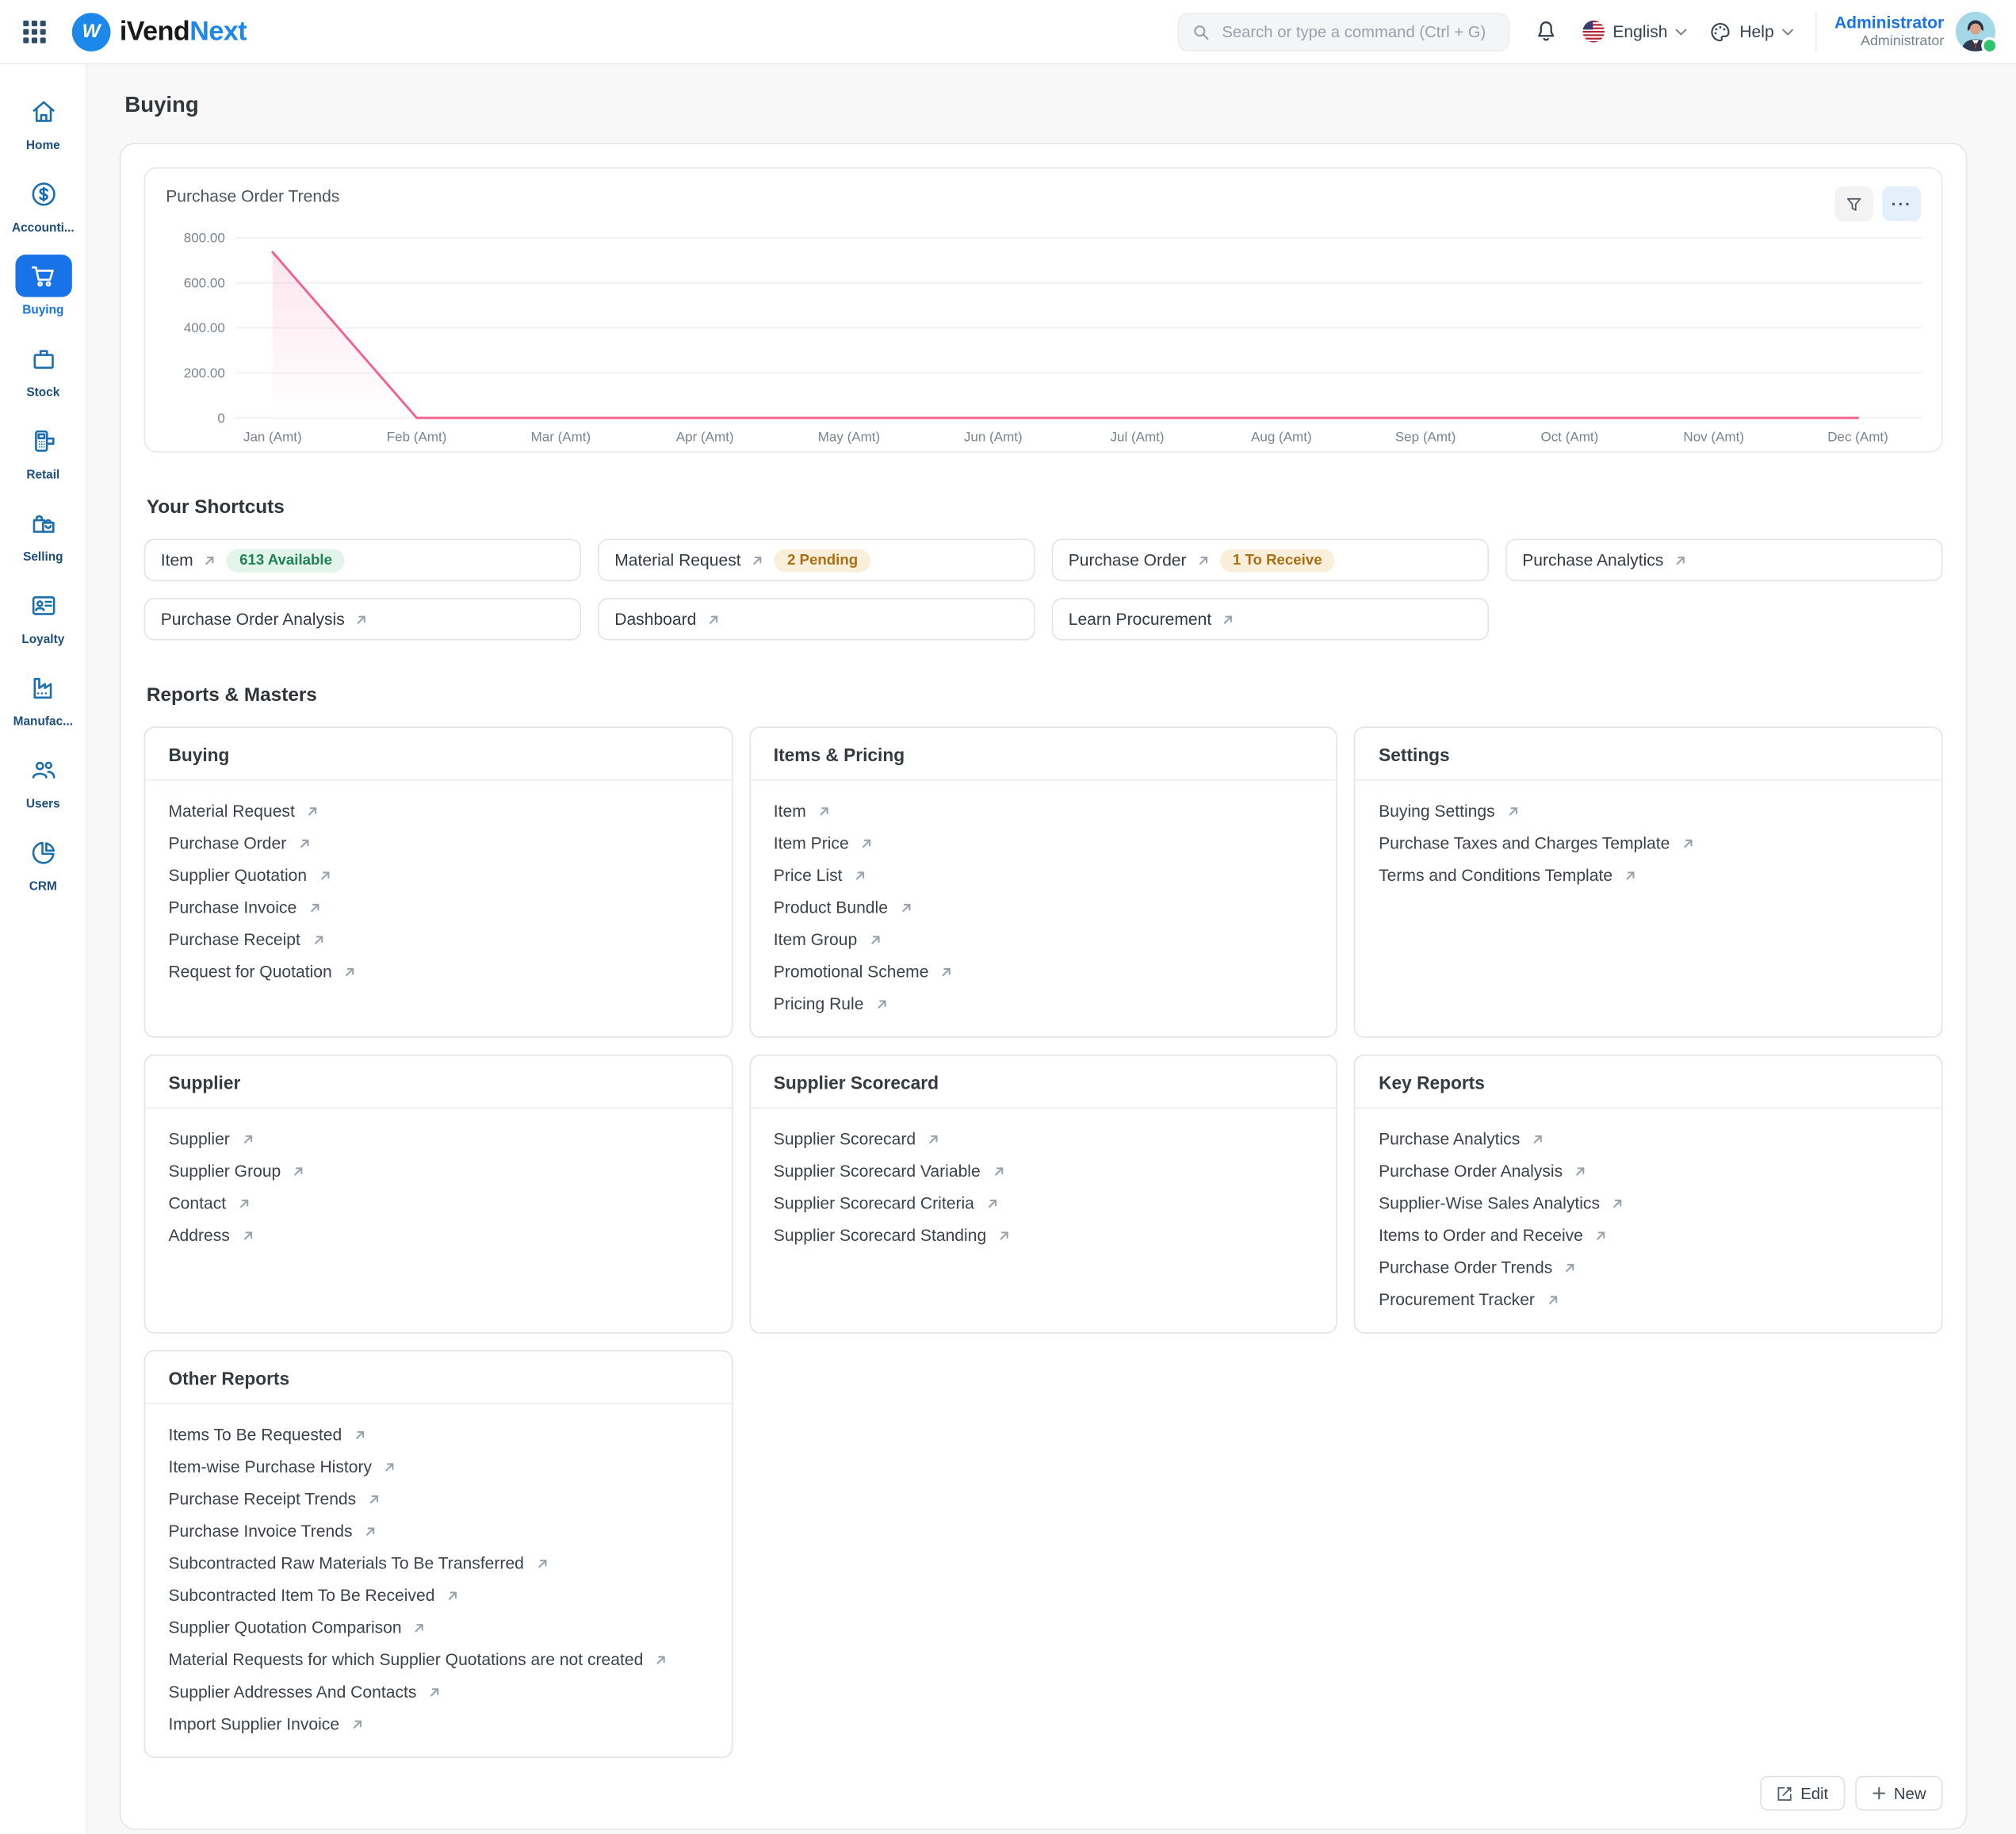 This screenshot has width=2016, height=1834. What do you see at coordinates (438, 875) in the screenshot?
I see `link-supplier-quotation: Supplier Quotation` at bounding box center [438, 875].